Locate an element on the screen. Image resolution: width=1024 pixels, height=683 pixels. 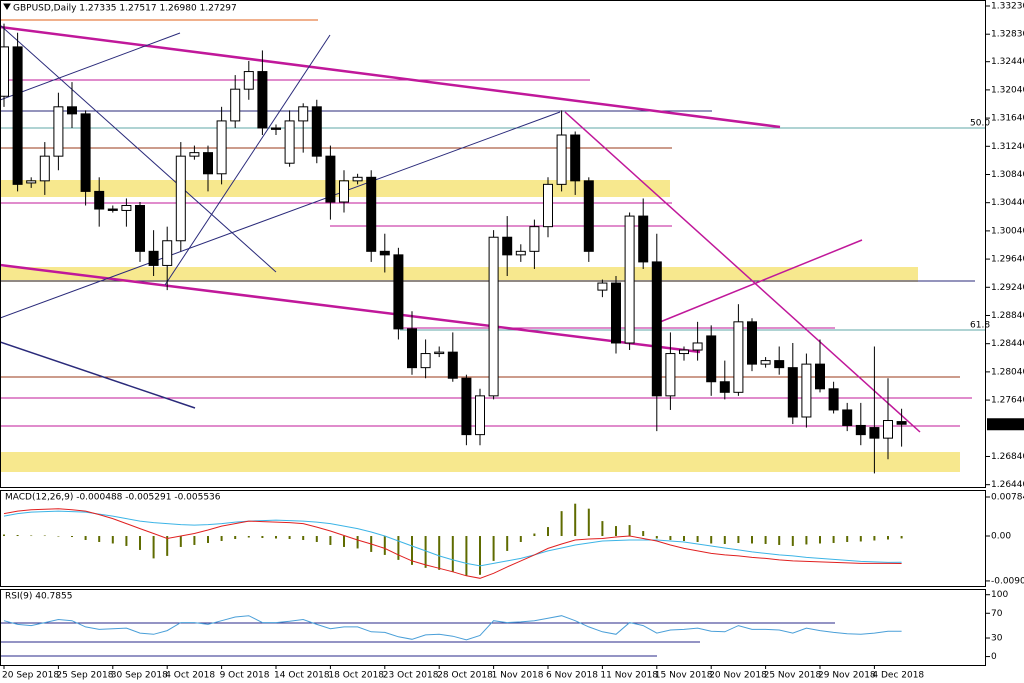
y-tick-label: 100 is located at coordinates (999, 595).